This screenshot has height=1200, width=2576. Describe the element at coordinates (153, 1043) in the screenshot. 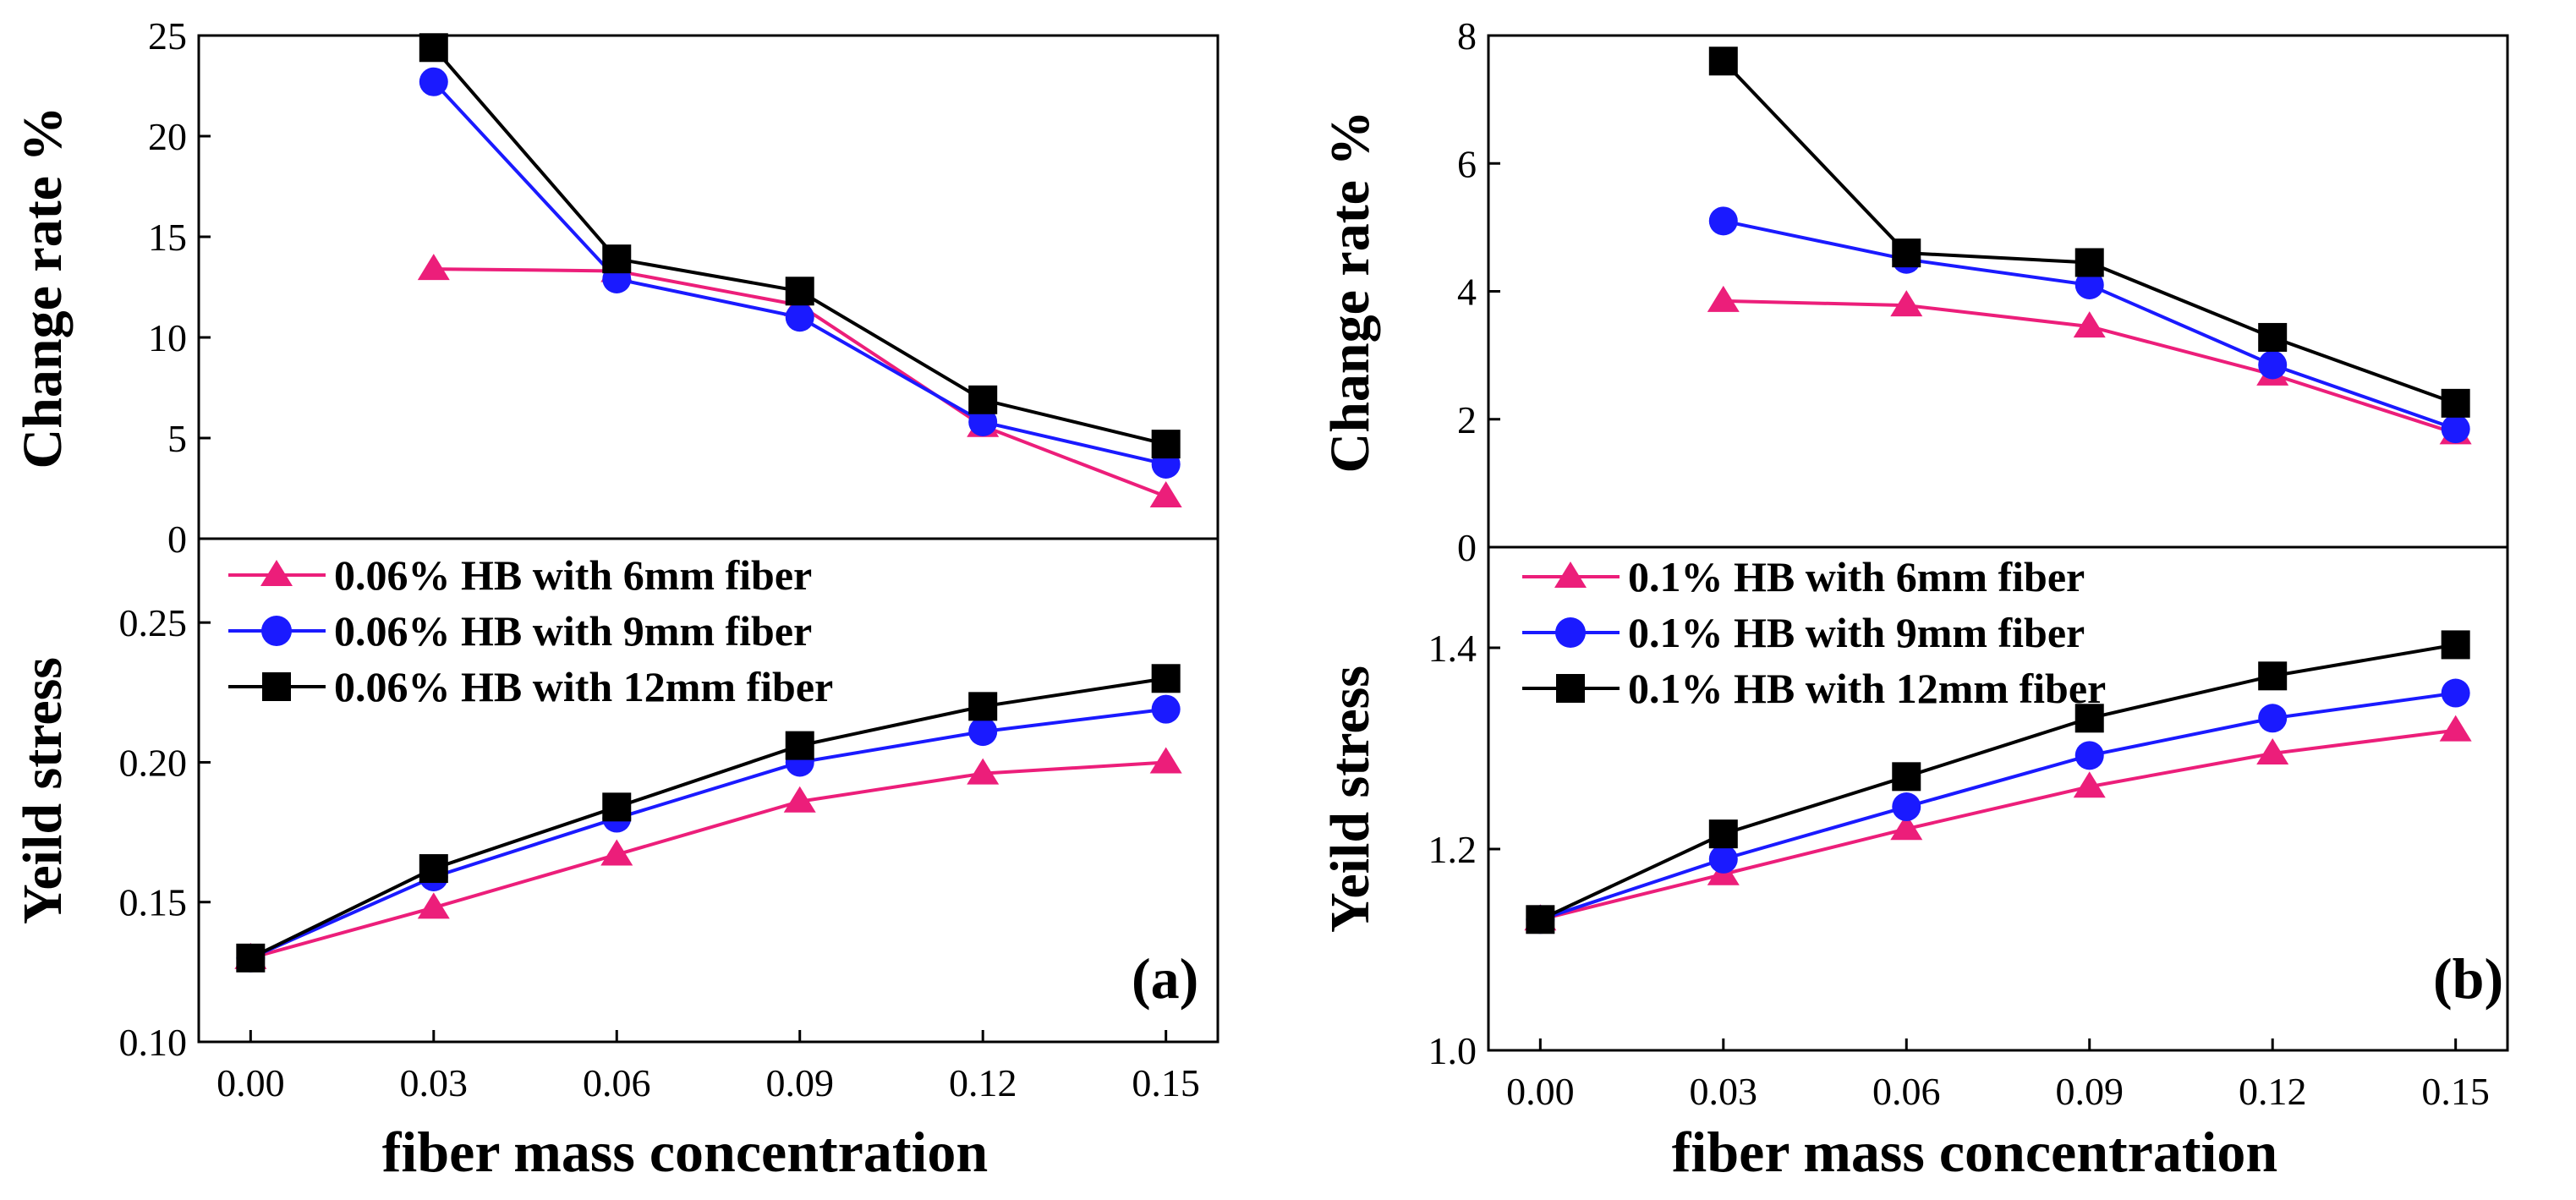

I see `y-tick-label: 0.10` at that location.